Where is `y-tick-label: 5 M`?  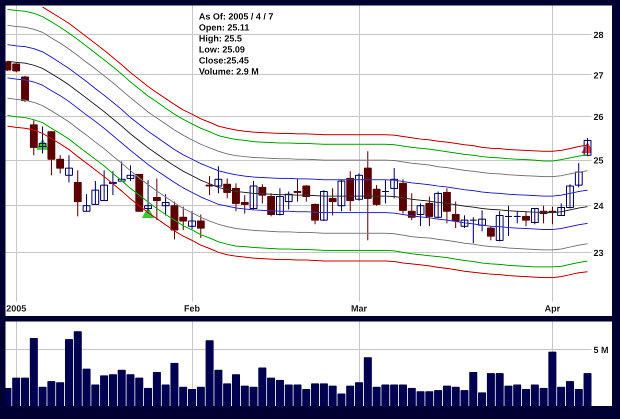
y-tick-label: 5 M is located at coordinates (601, 349).